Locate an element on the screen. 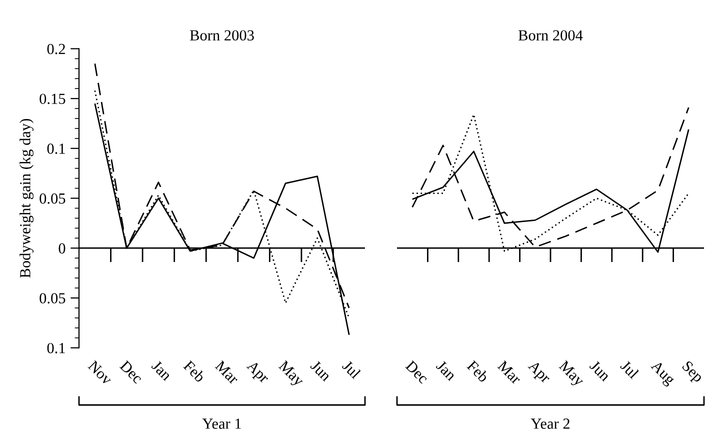 The height and width of the screenshot is (431, 706). y-tick-label: 0.2 is located at coordinates (56, 49).